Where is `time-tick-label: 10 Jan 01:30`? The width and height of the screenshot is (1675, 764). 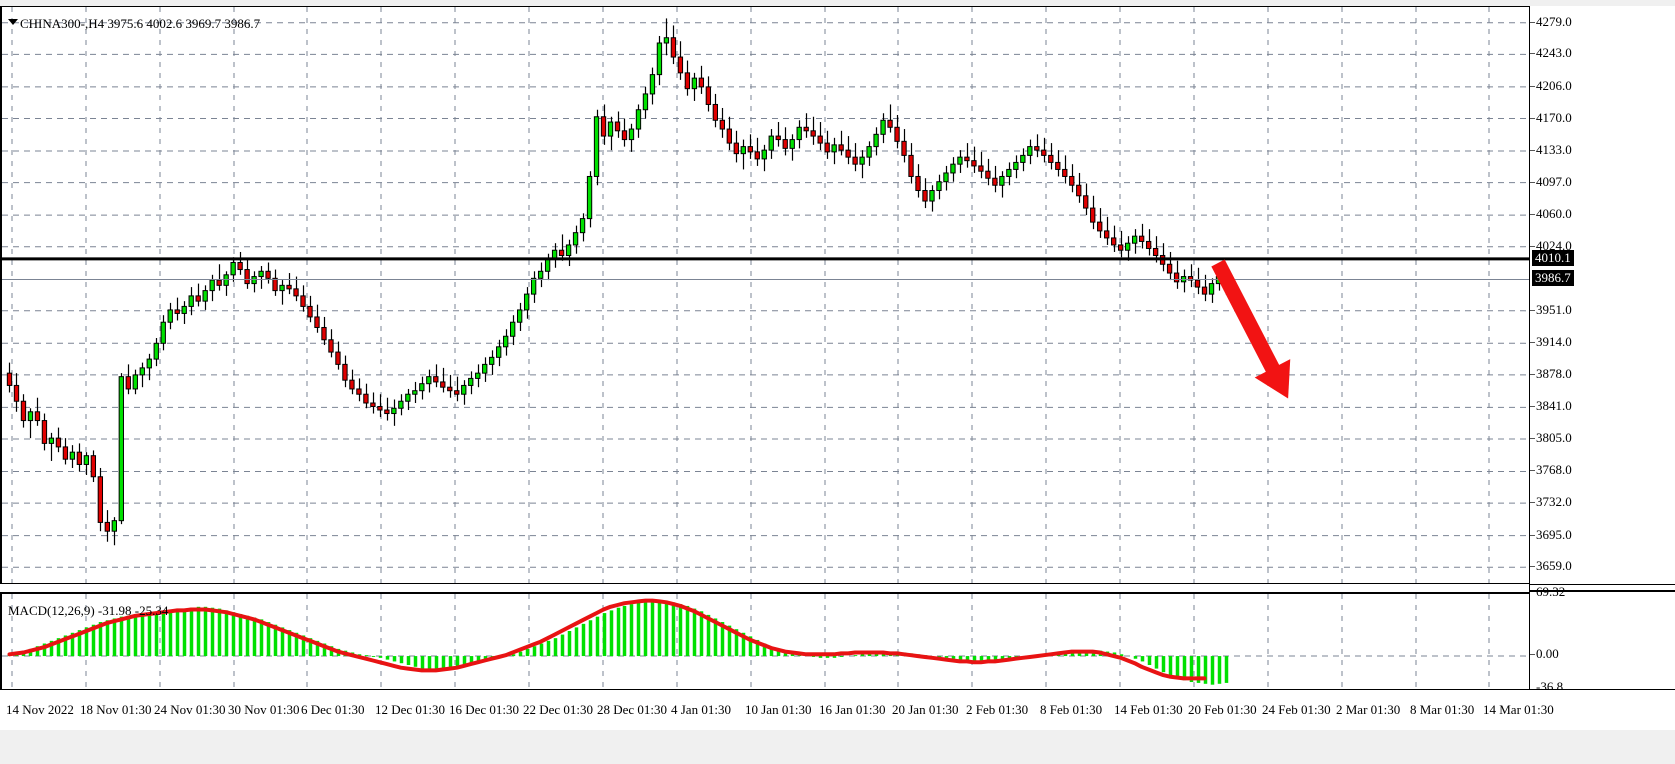
time-tick-label: 10 Jan 01:30 is located at coordinates (778, 709).